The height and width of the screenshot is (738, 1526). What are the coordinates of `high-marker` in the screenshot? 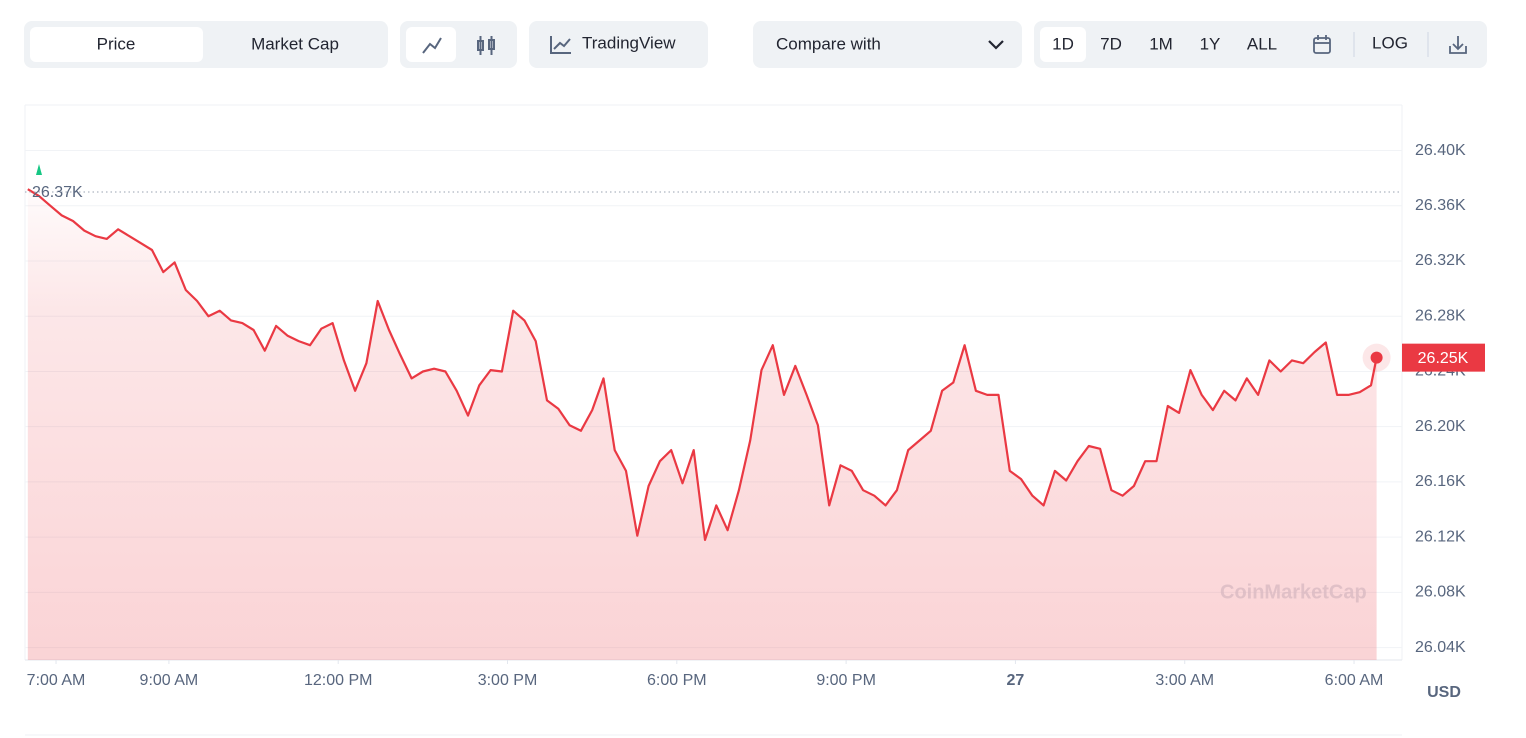 It's located at (39, 169).